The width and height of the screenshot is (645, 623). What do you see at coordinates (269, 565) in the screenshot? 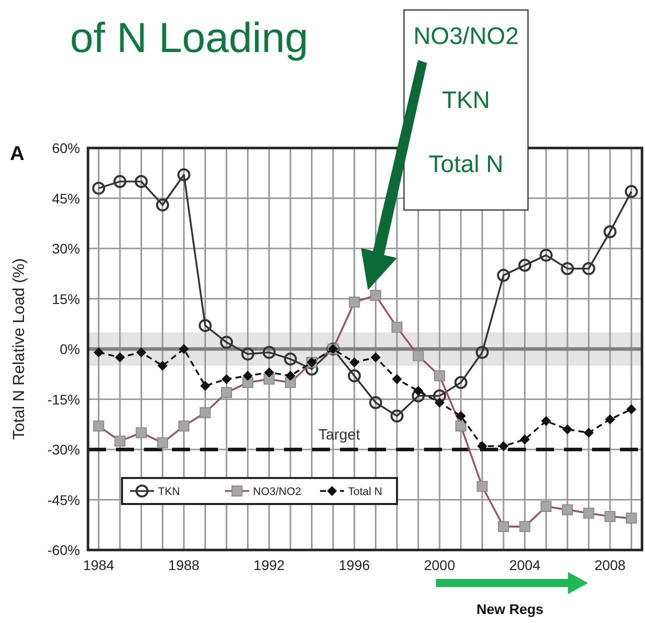
I see `x-tick-label: 1992` at bounding box center [269, 565].